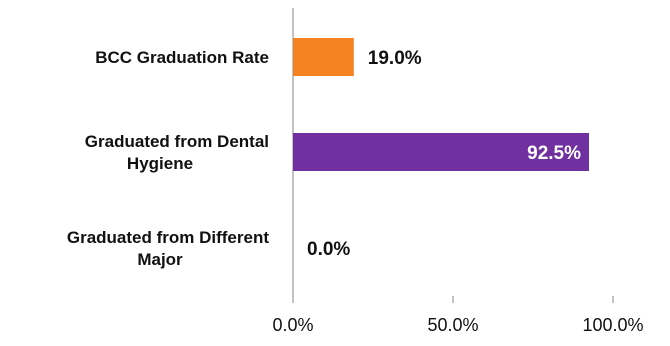 The width and height of the screenshot is (670, 346). Describe the element at coordinates (177, 152) in the screenshot. I see `category-label: Graduated from Dental Hygiene` at that location.